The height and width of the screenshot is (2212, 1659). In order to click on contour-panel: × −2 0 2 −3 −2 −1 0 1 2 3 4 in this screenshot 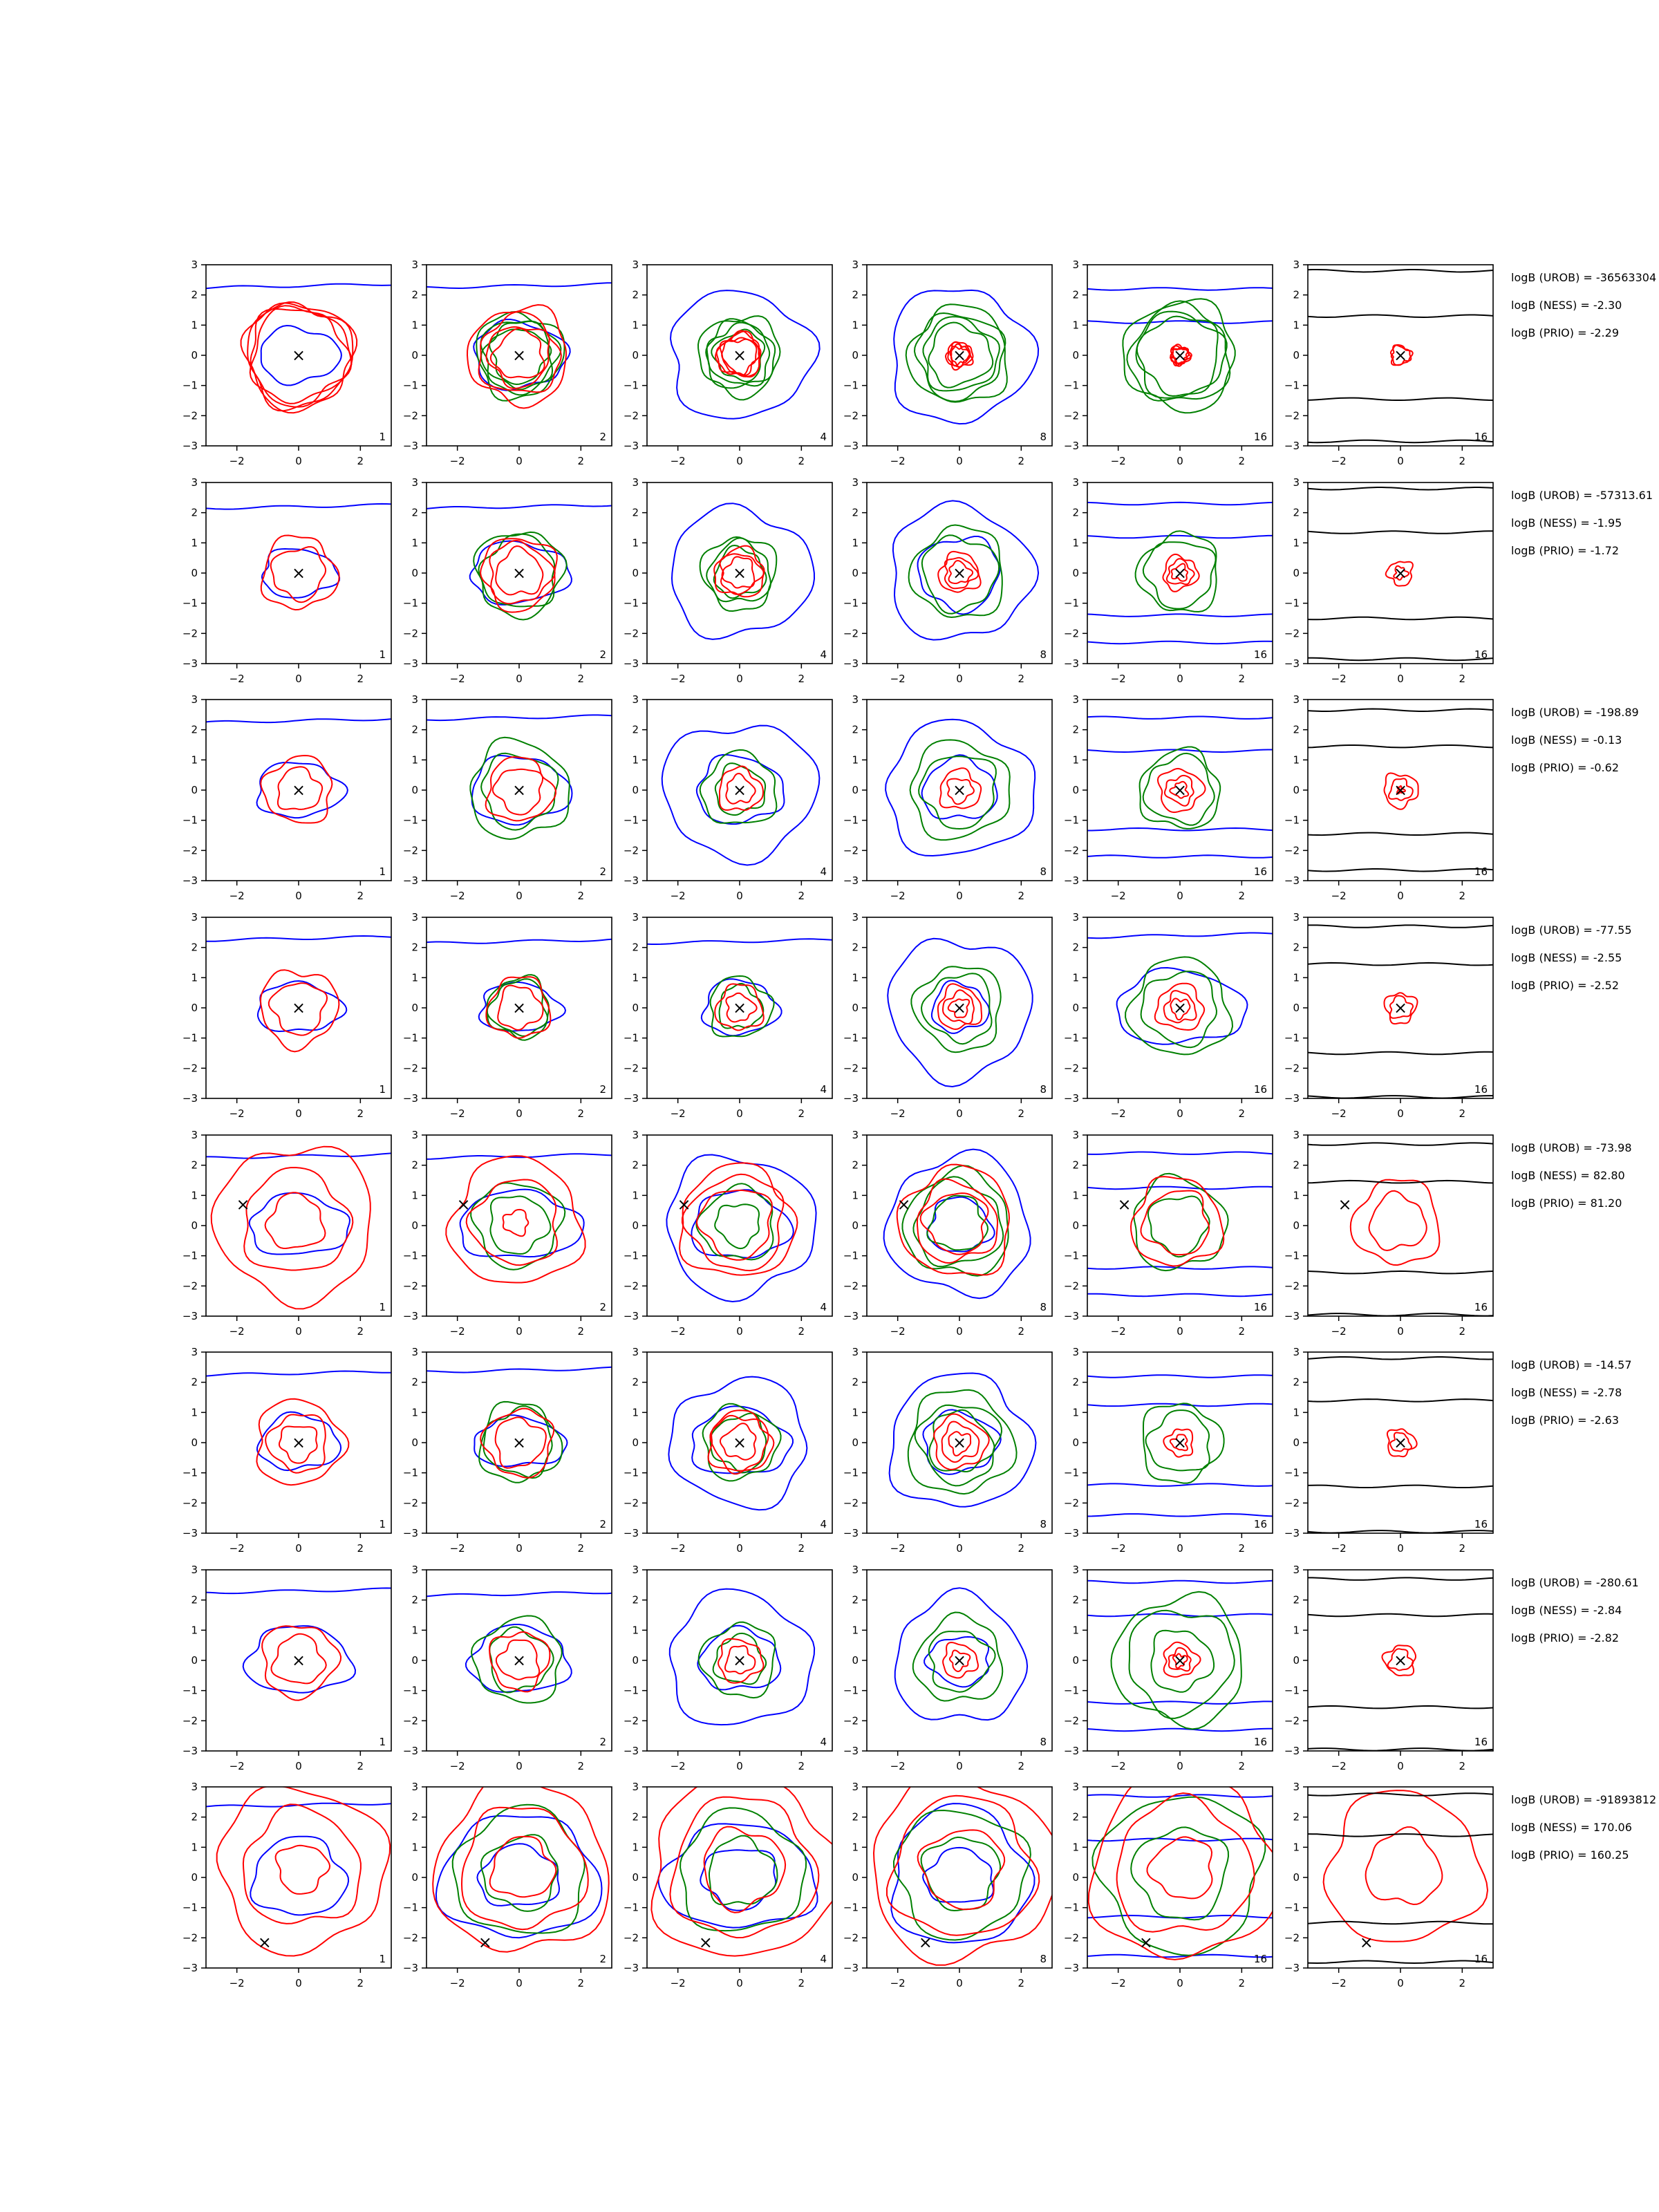, I will do `click(728, 1016)`.